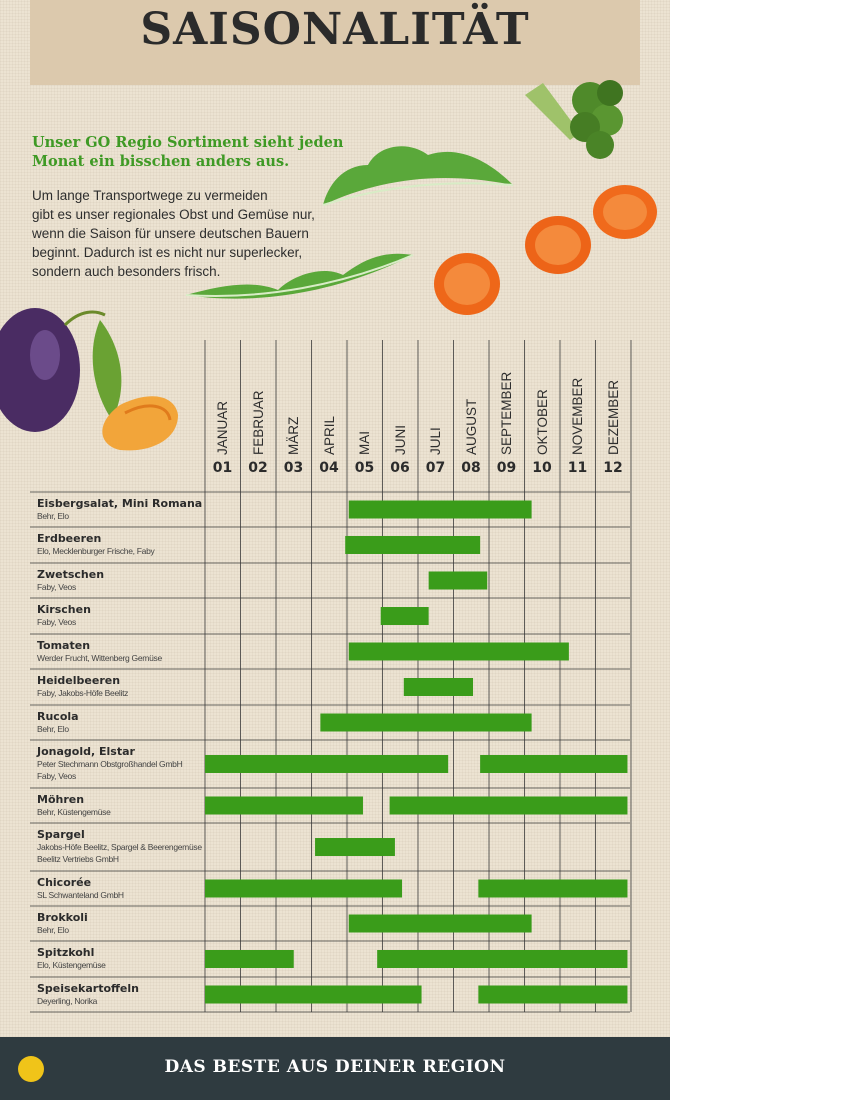 This screenshot has height=1100, width=850. Describe the element at coordinates (574, 119) in the screenshot. I see `broccoli-illustration` at that location.